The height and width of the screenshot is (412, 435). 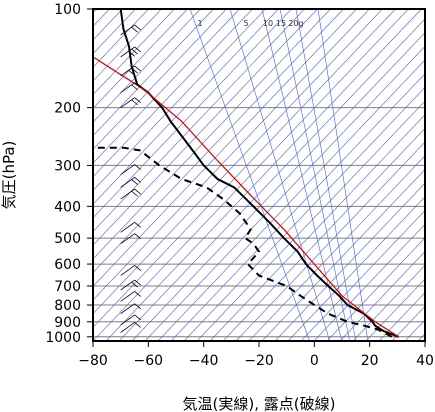 I want to click on x-tick-label: −40, so click(x=204, y=361).